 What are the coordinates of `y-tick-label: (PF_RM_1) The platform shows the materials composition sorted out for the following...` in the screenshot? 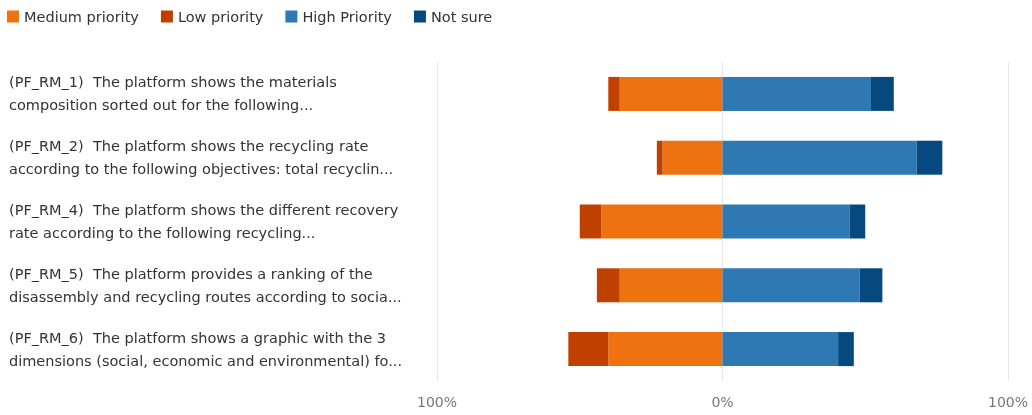 It's located at (175, 94).